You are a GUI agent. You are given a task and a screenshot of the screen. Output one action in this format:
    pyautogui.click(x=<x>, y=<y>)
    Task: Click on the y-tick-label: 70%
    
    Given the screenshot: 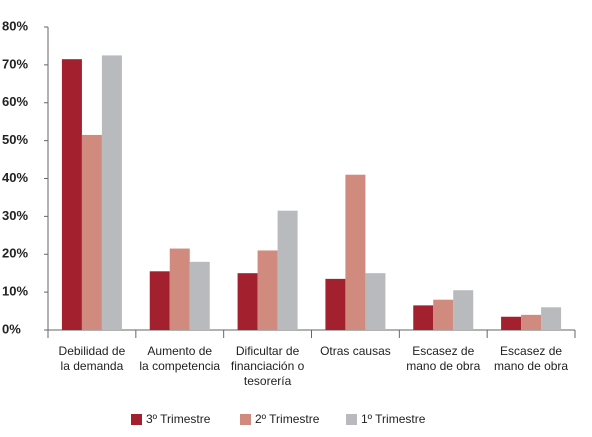 What is the action you would take?
    pyautogui.click(x=15, y=63)
    